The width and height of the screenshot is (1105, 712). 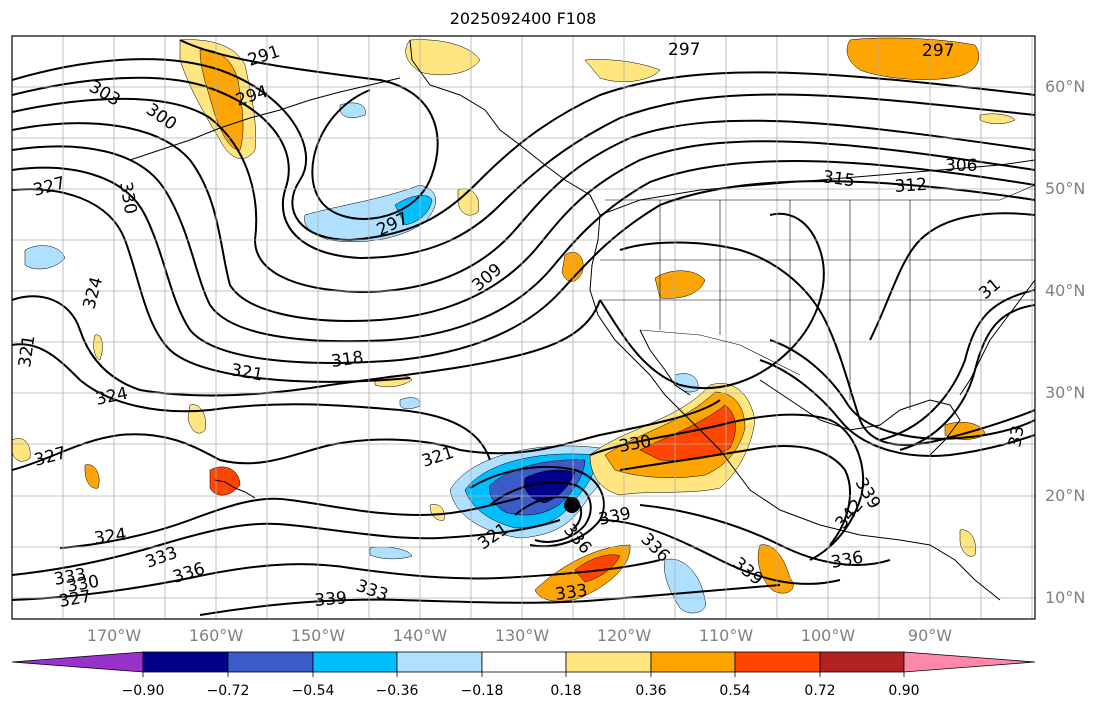 I want to click on contour-label: 321, so click(x=27, y=351).